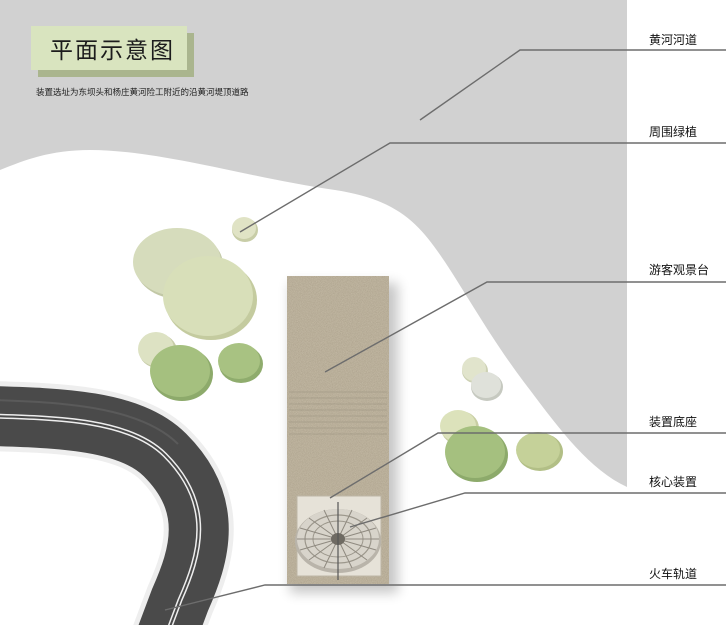 This screenshot has height=625, width=726. What do you see at coordinates (142, 93) in the screenshot?
I see `subtitle: 装置选址为东坝头和杨庄黄河险工附近的沿黄河堤顶道路` at bounding box center [142, 93].